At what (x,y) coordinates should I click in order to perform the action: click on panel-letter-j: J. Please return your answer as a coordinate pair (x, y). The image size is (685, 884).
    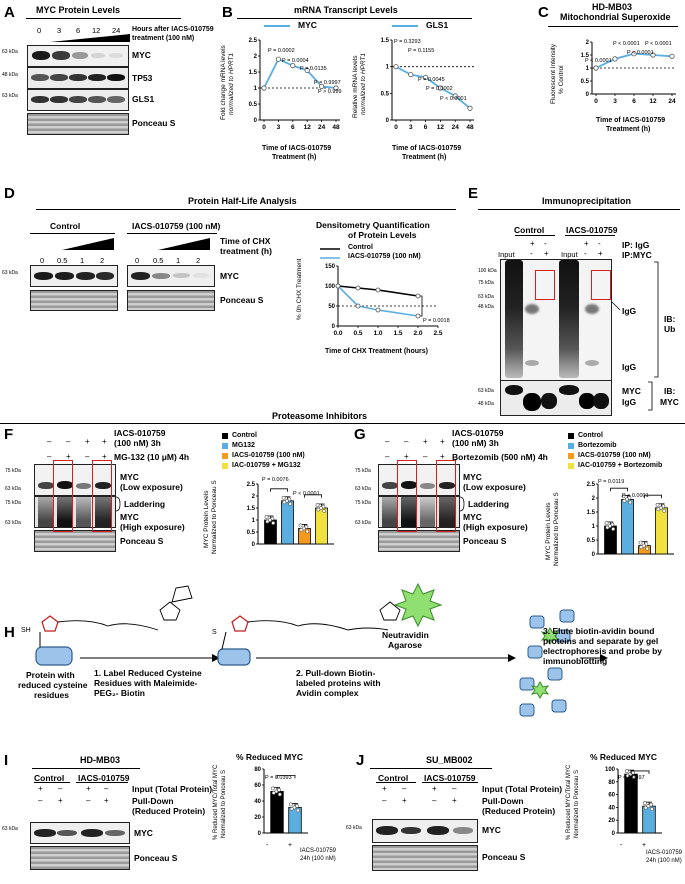
    Looking at the image, I should click on (360, 760).